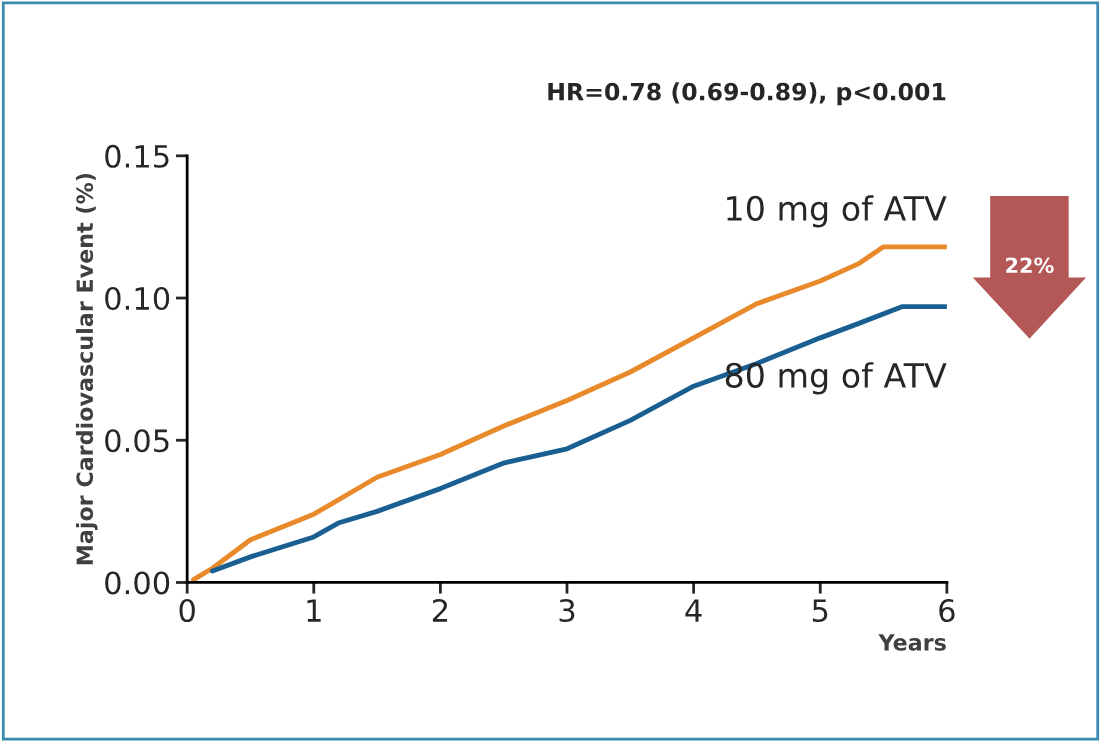 The height and width of the screenshot is (742, 1101). I want to click on series-label: 80 mg of ATV, so click(836, 378).